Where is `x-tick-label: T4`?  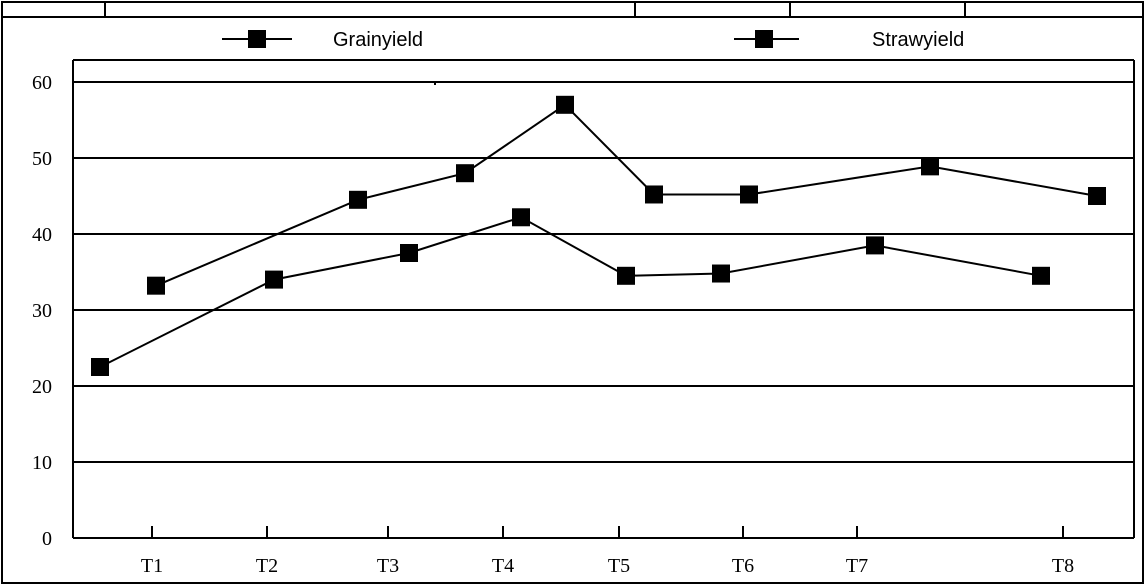 x-tick-label: T4 is located at coordinates (503, 566).